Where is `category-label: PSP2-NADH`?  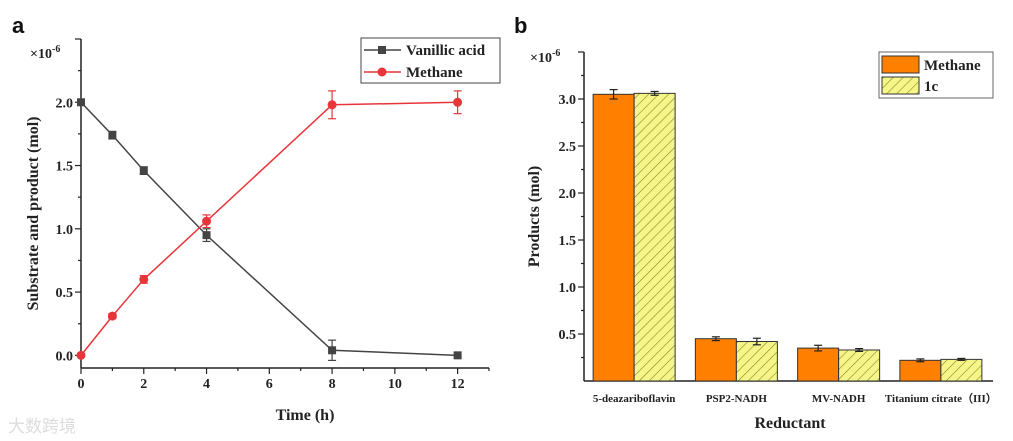 category-label: PSP2-NADH is located at coordinates (737, 399).